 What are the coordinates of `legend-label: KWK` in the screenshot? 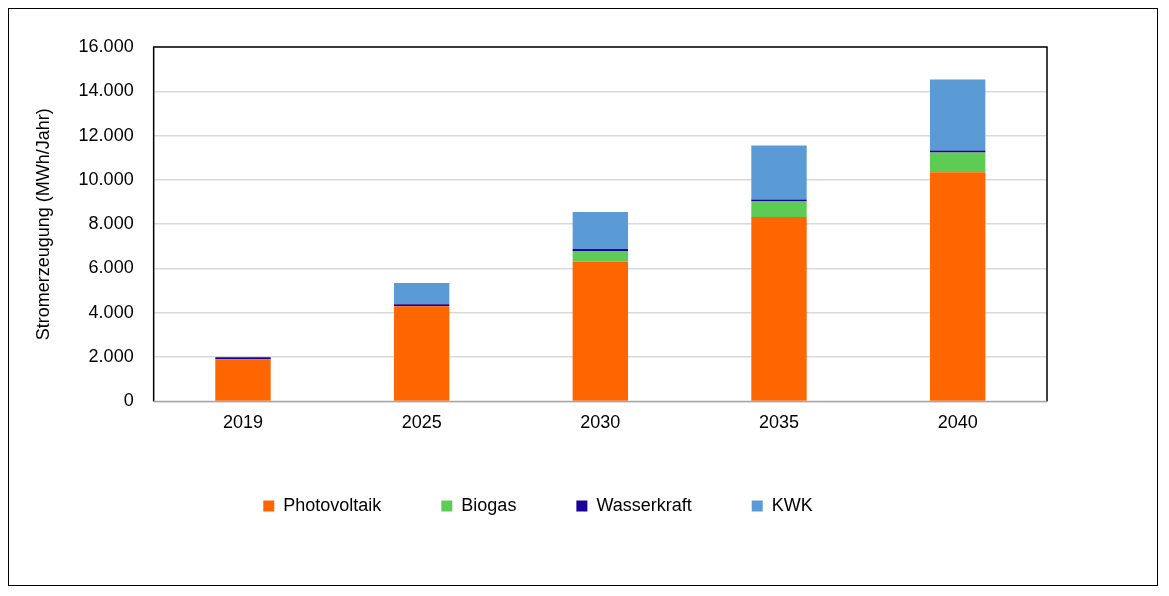 It's located at (792, 504).